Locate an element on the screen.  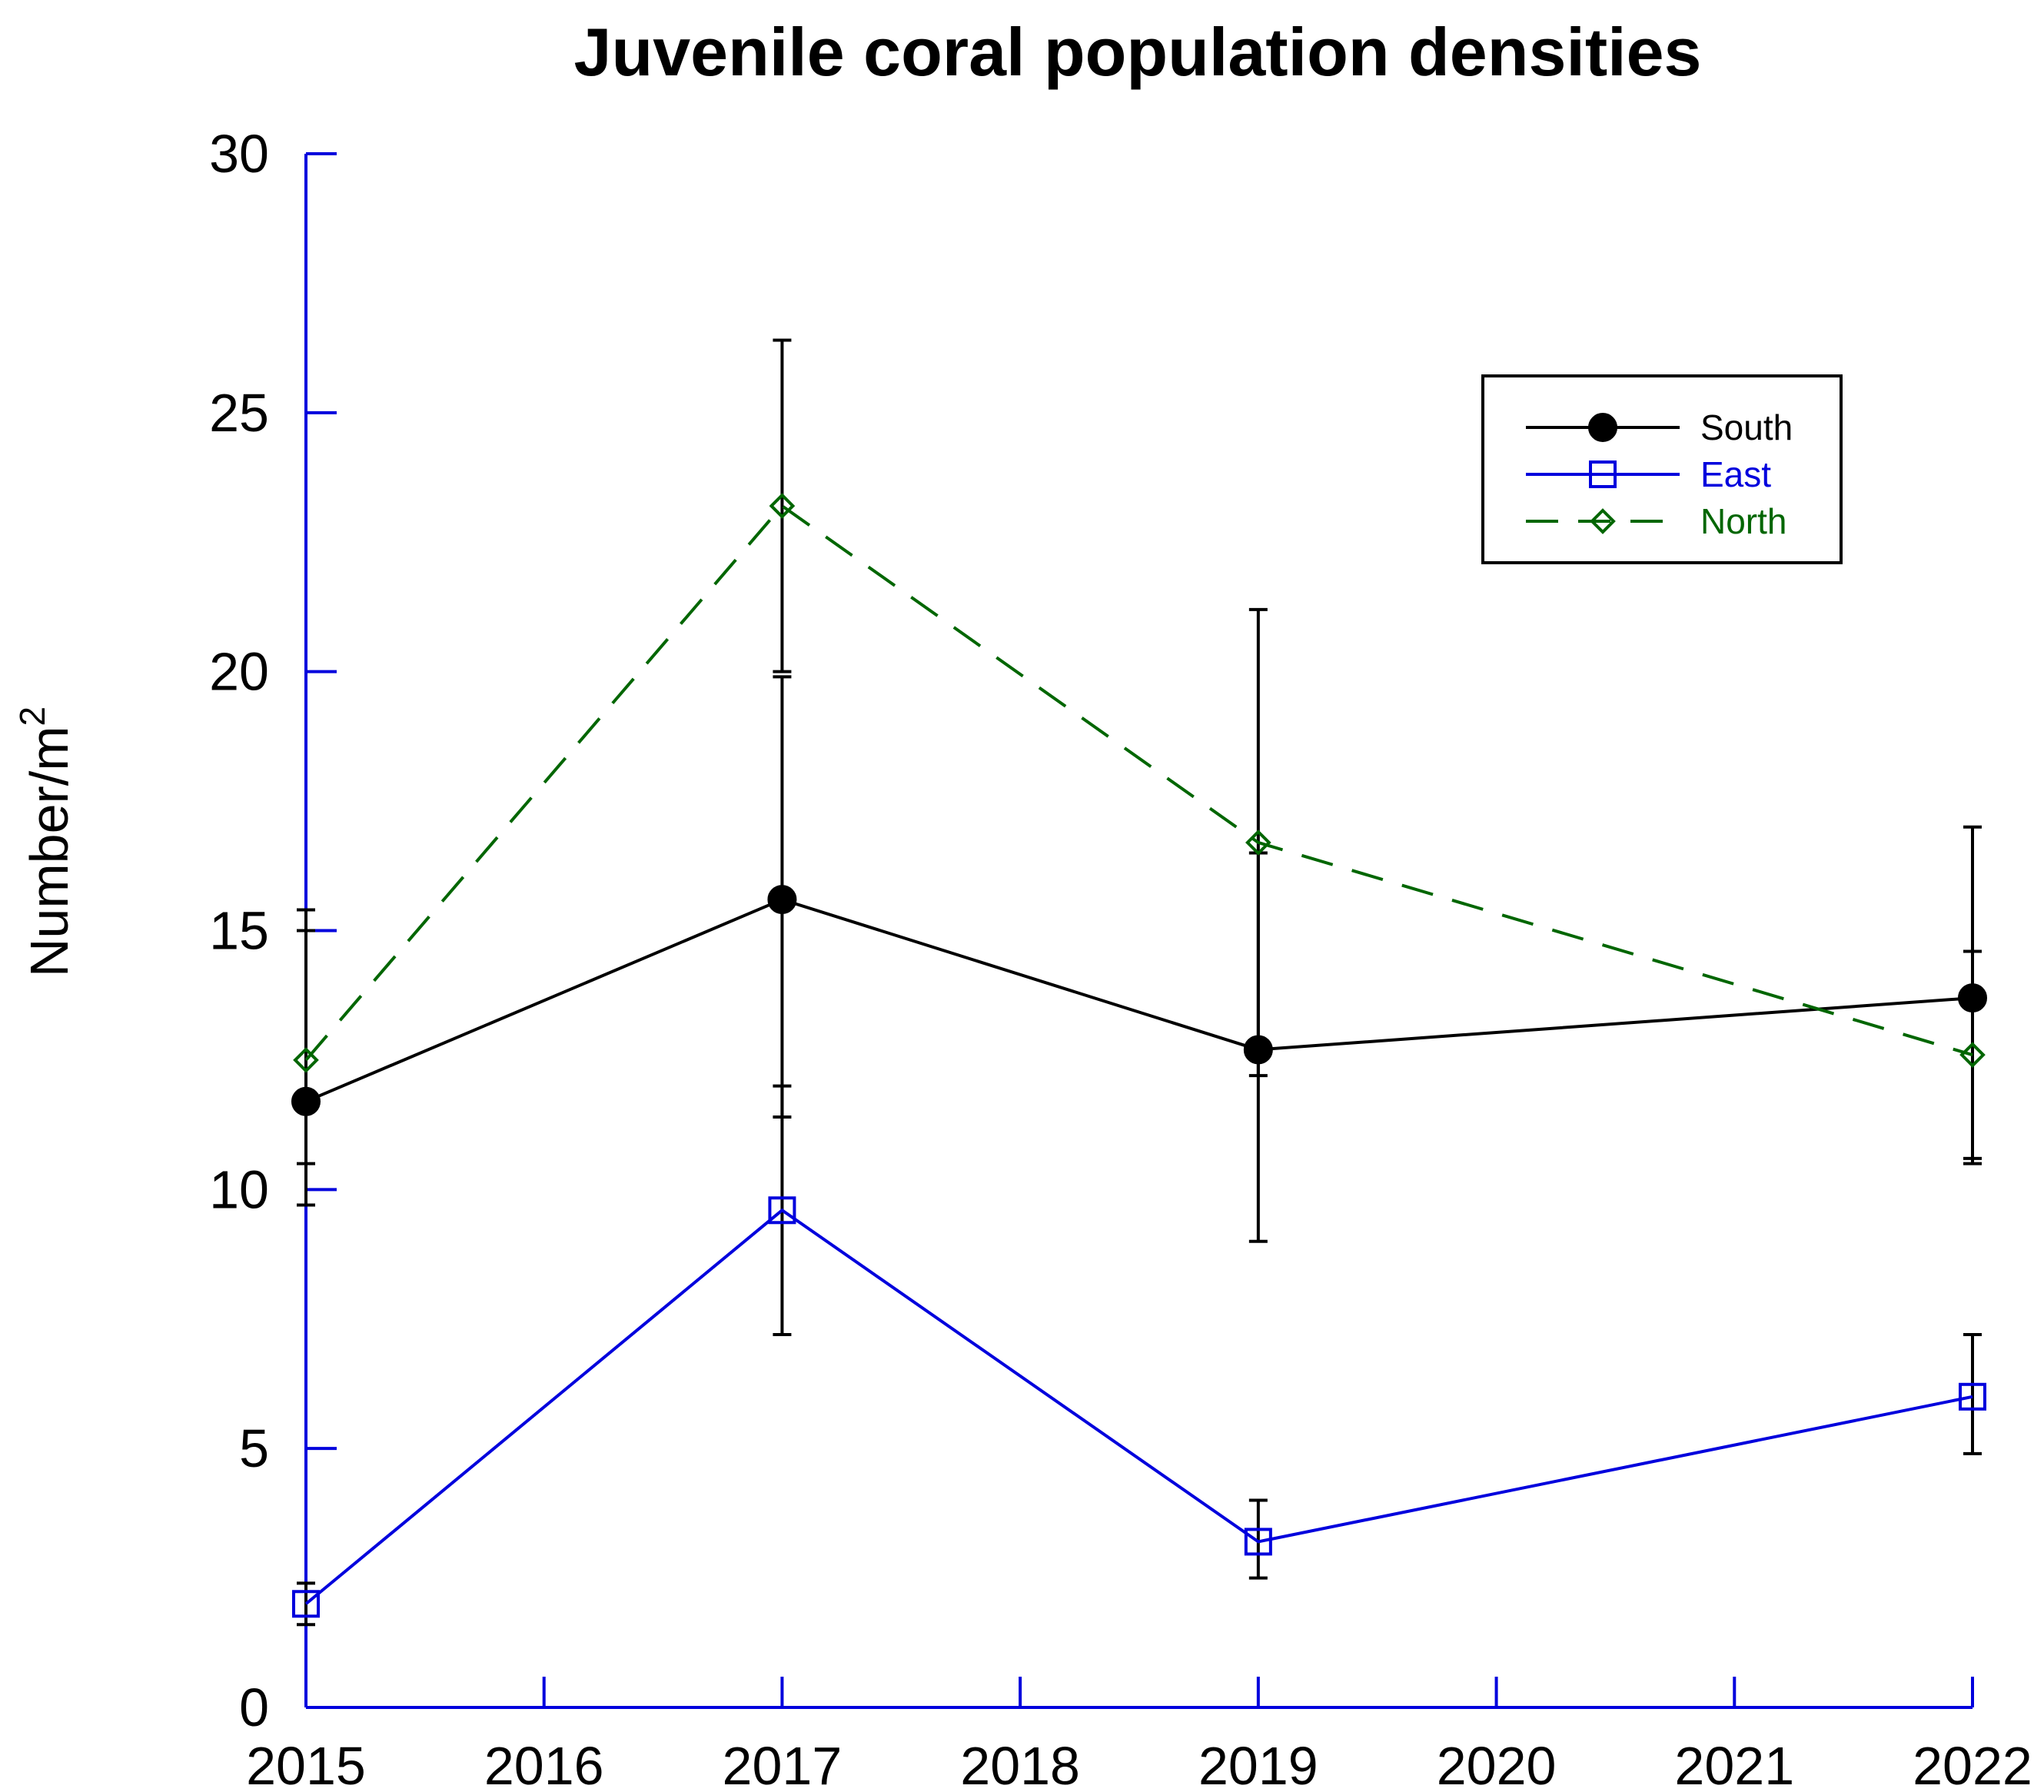
legend: South East North is located at coordinates (1662, 469).